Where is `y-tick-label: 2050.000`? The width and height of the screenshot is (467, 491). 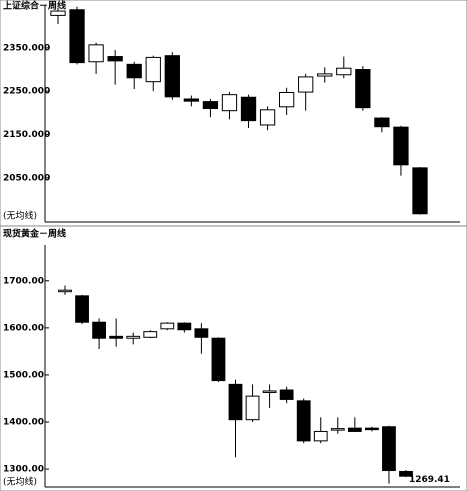 y-tick-label: 2050.000 is located at coordinates (26, 178).